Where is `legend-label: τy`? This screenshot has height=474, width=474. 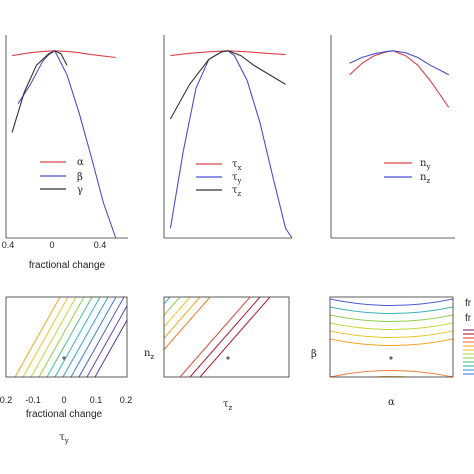
legend-label: τy is located at coordinates (237, 178).